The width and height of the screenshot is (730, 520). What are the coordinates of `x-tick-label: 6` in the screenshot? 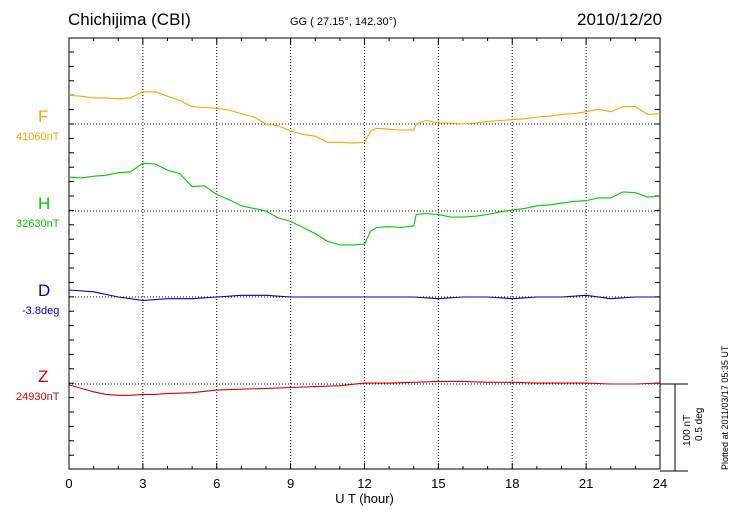 It's located at (216, 483).